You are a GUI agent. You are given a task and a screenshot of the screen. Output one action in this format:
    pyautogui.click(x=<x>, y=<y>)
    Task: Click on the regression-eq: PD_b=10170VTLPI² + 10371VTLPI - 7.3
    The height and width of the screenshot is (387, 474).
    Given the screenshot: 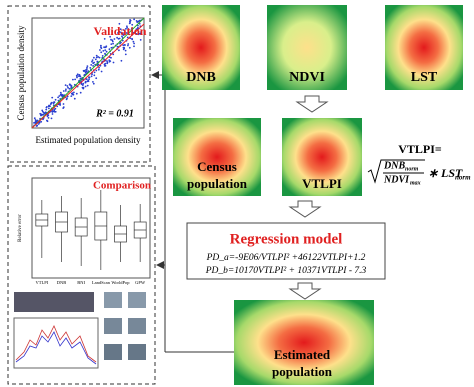 What is the action you would take?
    pyautogui.click(x=286, y=271)
    